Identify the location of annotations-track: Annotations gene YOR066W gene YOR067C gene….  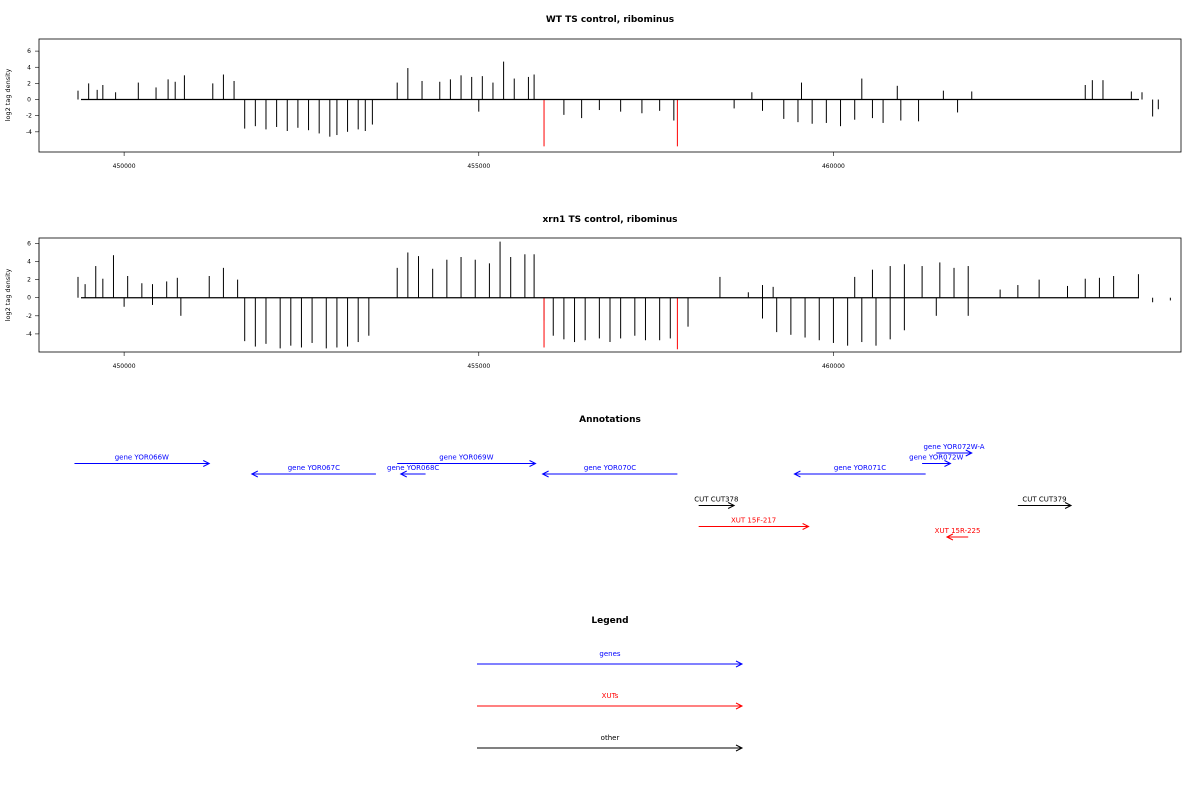
(573, 478).